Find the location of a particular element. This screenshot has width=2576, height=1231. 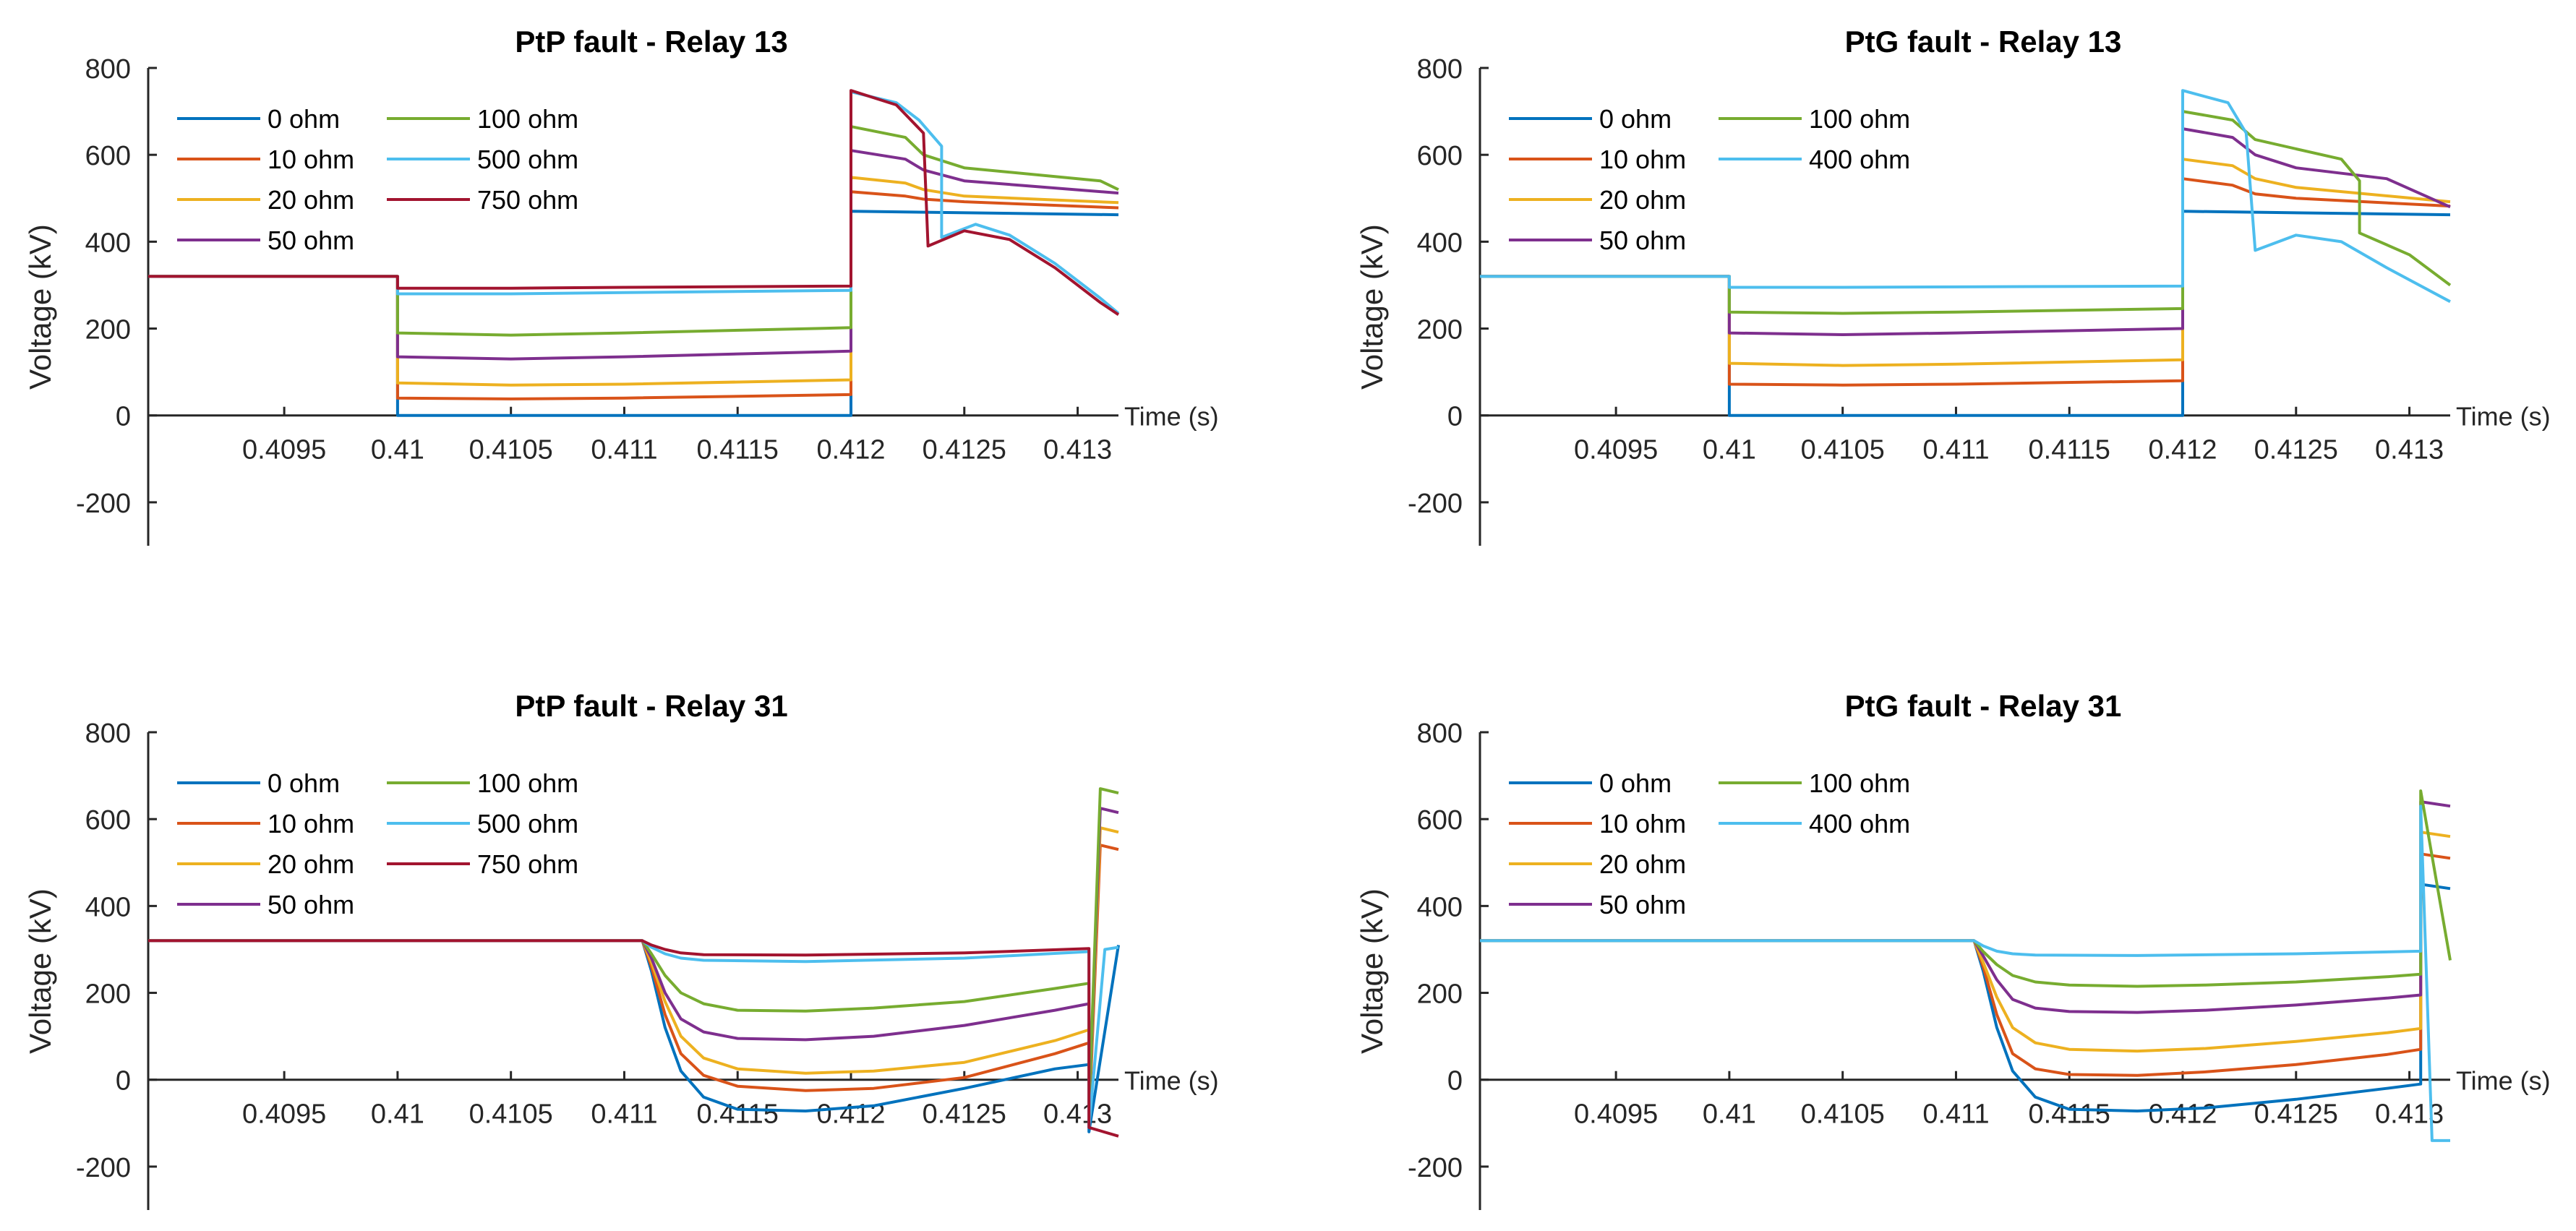

legend-item: 750 ohm is located at coordinates (483, 864).